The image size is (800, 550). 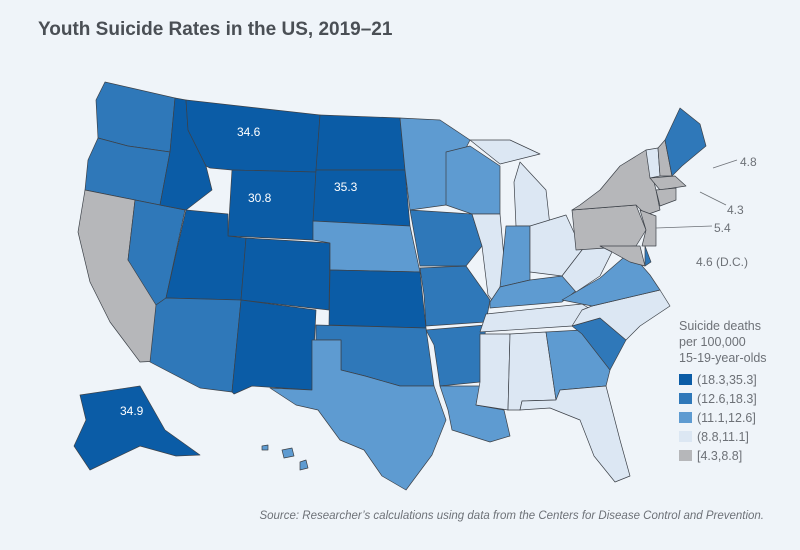 What do you see at coordinates (288, 453) in the screenshot?
I see `state-hi` at bounding box center [288, 453].